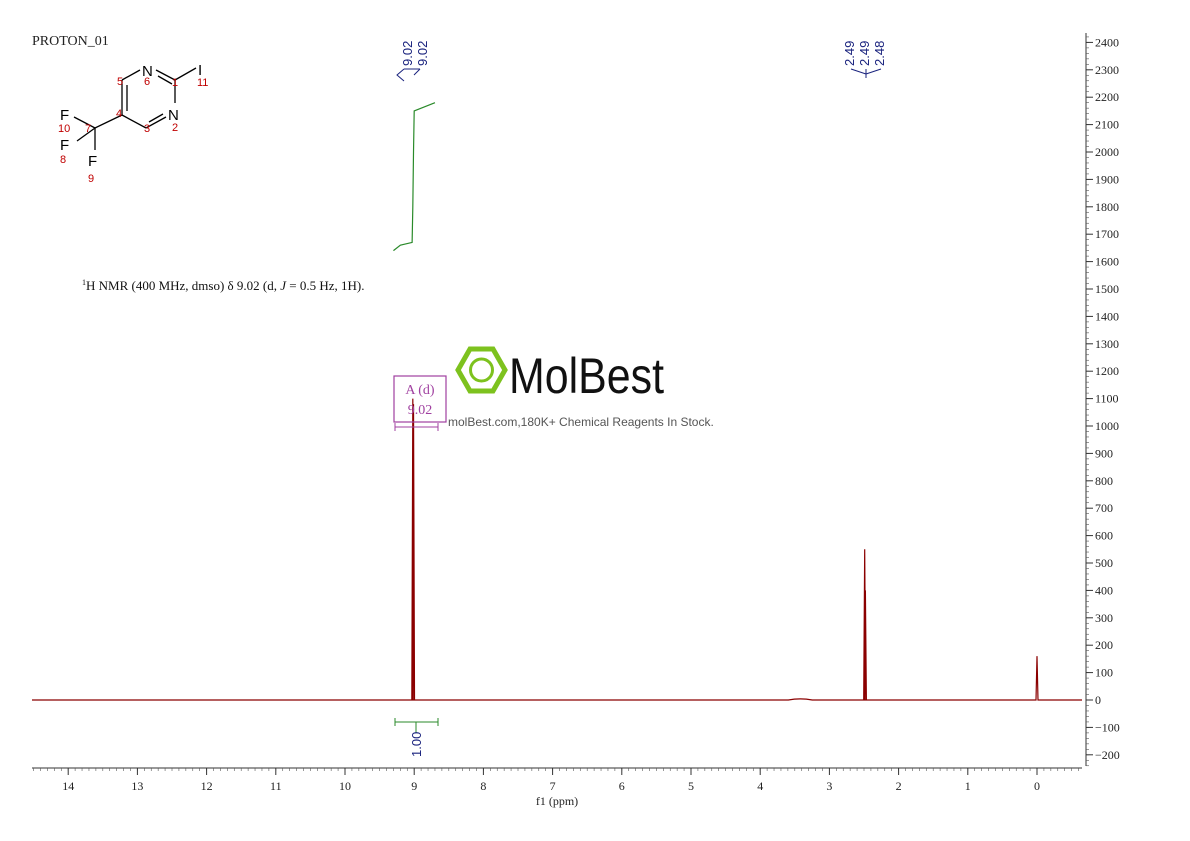  I want to click on structure-numbers: 1 2 3 4 5 6 7 8 9 10 11, so click(133, 130).